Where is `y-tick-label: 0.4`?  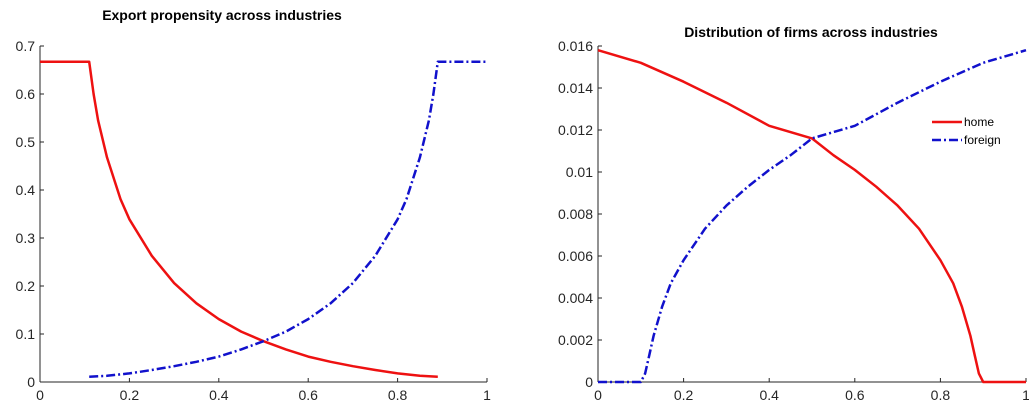 y-tick-label: 0.4 is located at coordinates (26, 190).